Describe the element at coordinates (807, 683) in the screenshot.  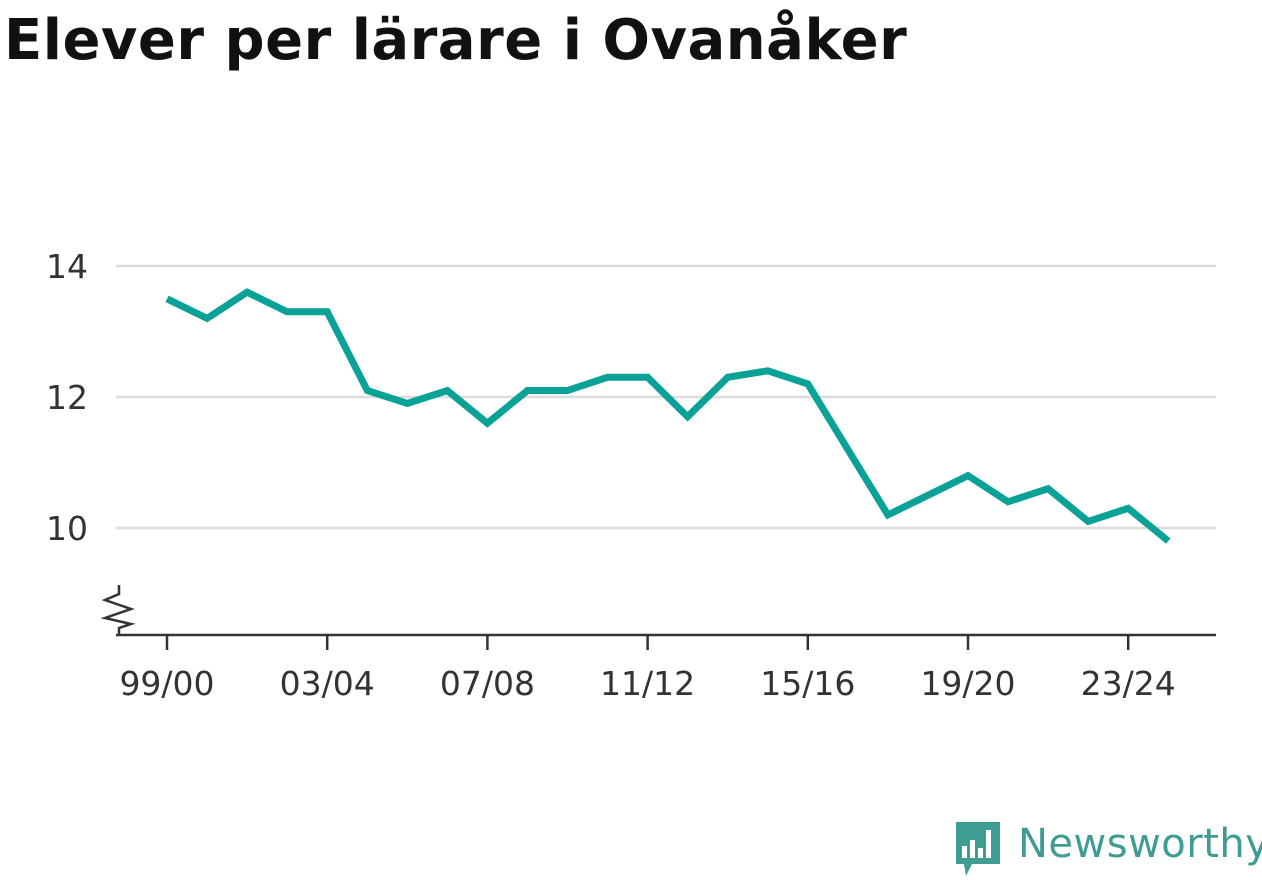
I see `x-tick-label: 15/16` at that location.